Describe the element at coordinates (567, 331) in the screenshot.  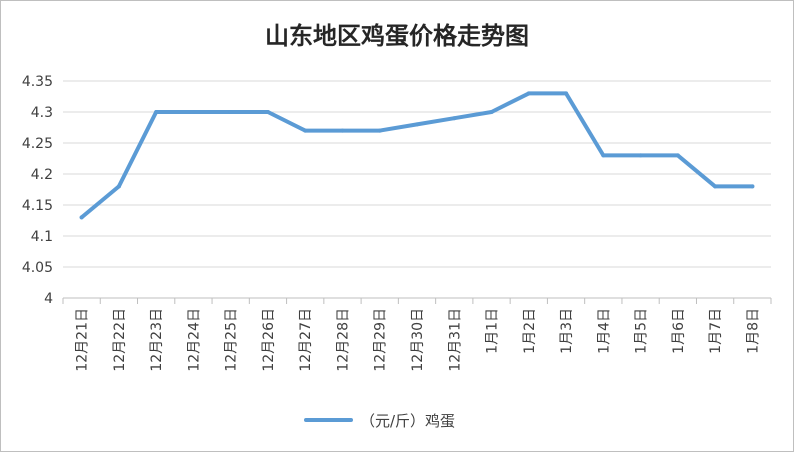
I see `x-tick-label: 1月3日` at that location.